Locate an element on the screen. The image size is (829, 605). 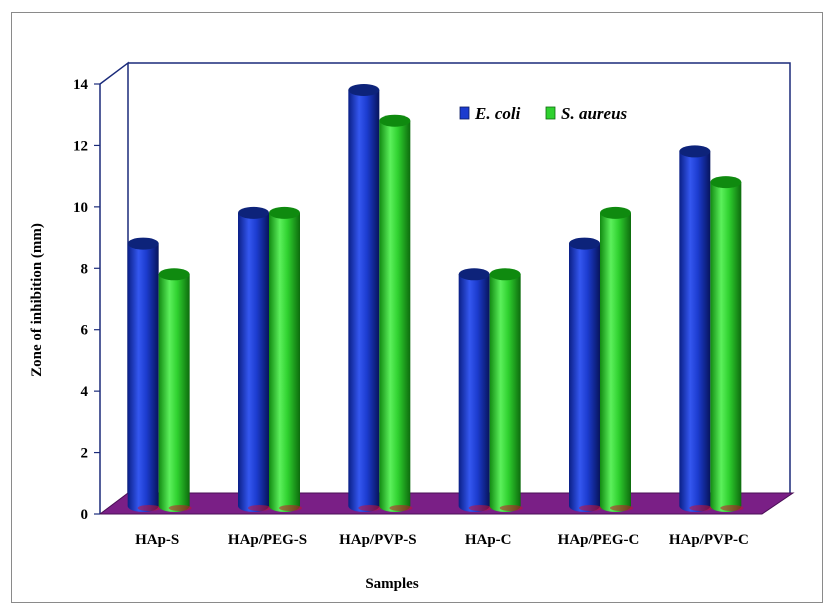
x-tick-label: HAp/PVP-S is located at coordinates (378, 540).